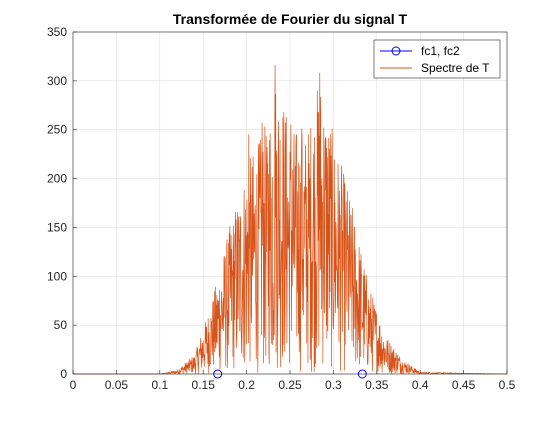 The height and width of the screenshot is (425, 560). Describe the element at coordinates (159, 385) in the screenshot. I see `x-tick-label: 0.1` at that location.